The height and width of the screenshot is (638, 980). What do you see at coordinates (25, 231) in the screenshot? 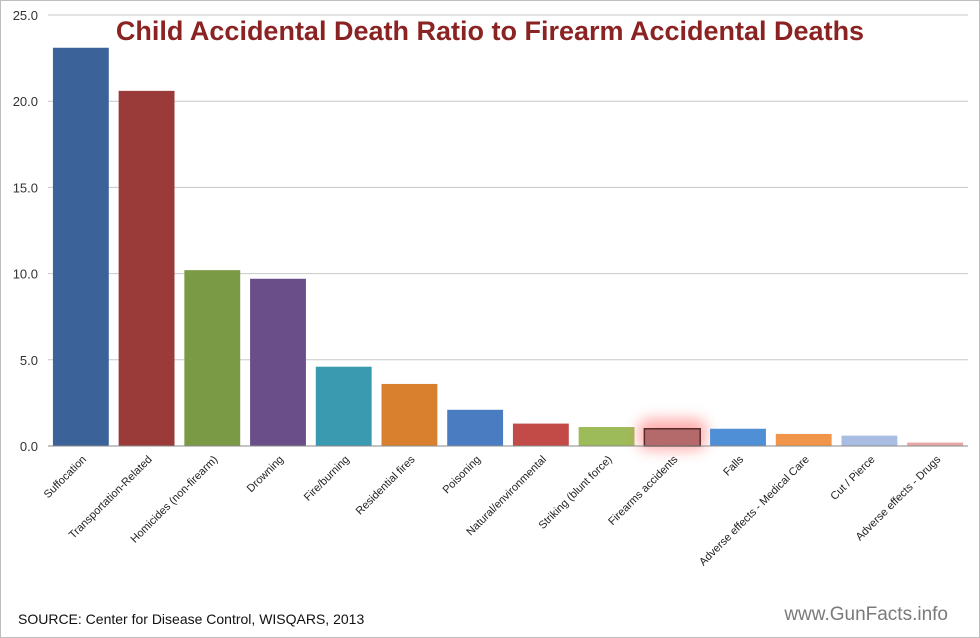
I see `y-axis-ticks: 0.0 5.0 10.0 15.0 20.0 25.0` at bounding box center [25, 231].